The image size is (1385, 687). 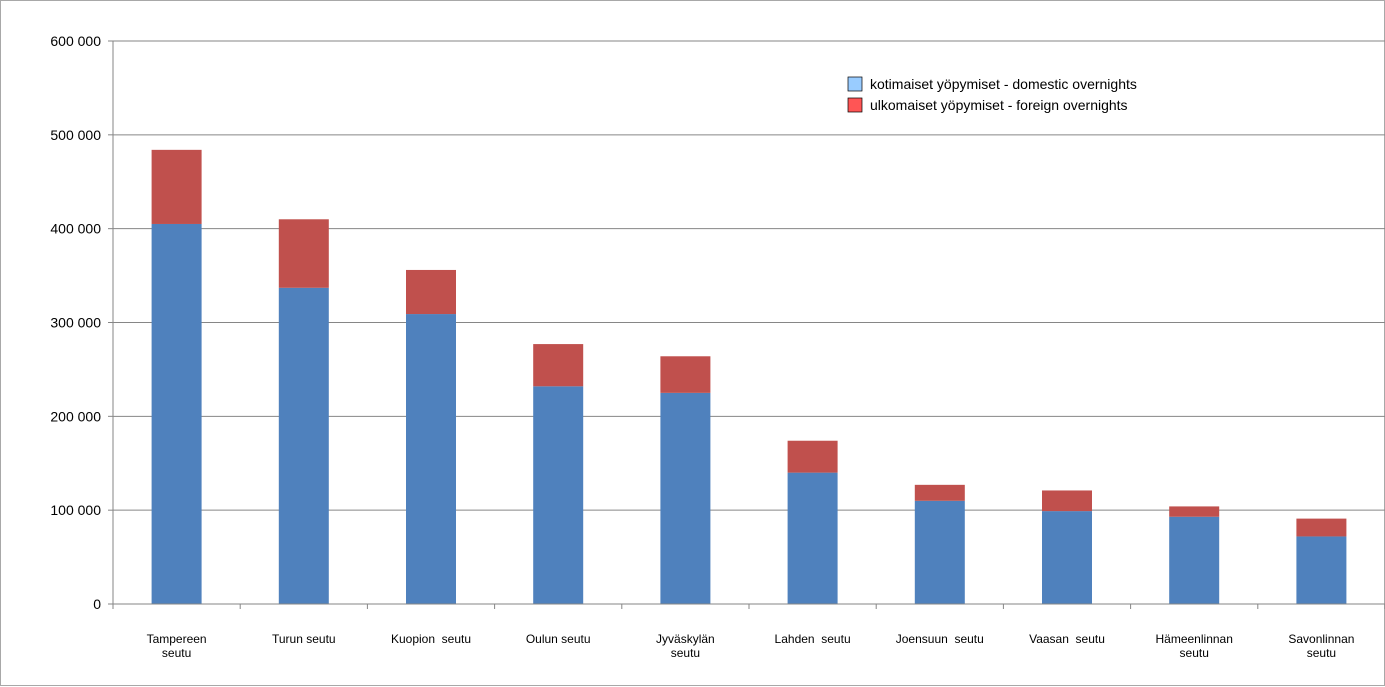 What do you see at coordinates (75, 135) in the screenshot?
I see `y-tick-label: 500 000` at bounding box center [75, 135].